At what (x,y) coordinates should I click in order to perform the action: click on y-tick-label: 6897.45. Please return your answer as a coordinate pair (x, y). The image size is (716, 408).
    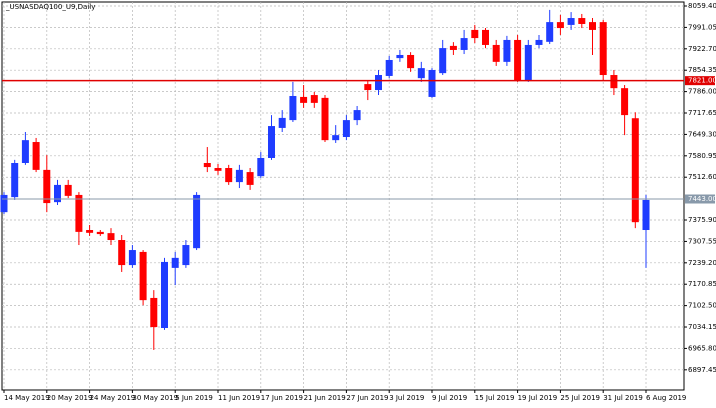
    Looking at the image, I should click on (702, 370).